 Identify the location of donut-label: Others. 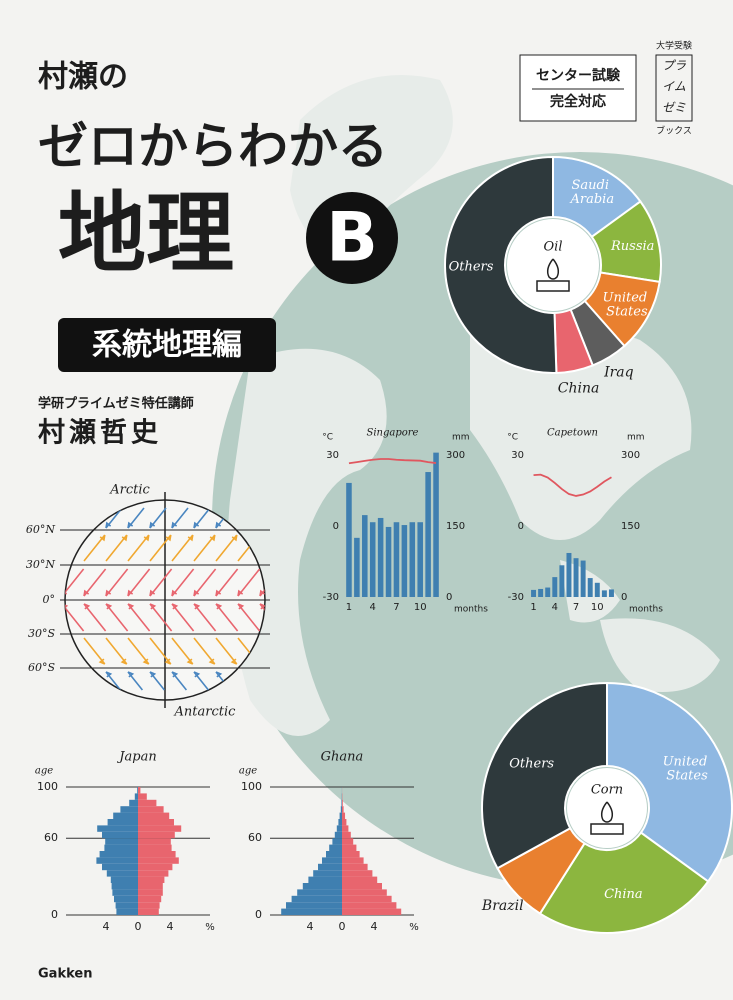
(531, 763).